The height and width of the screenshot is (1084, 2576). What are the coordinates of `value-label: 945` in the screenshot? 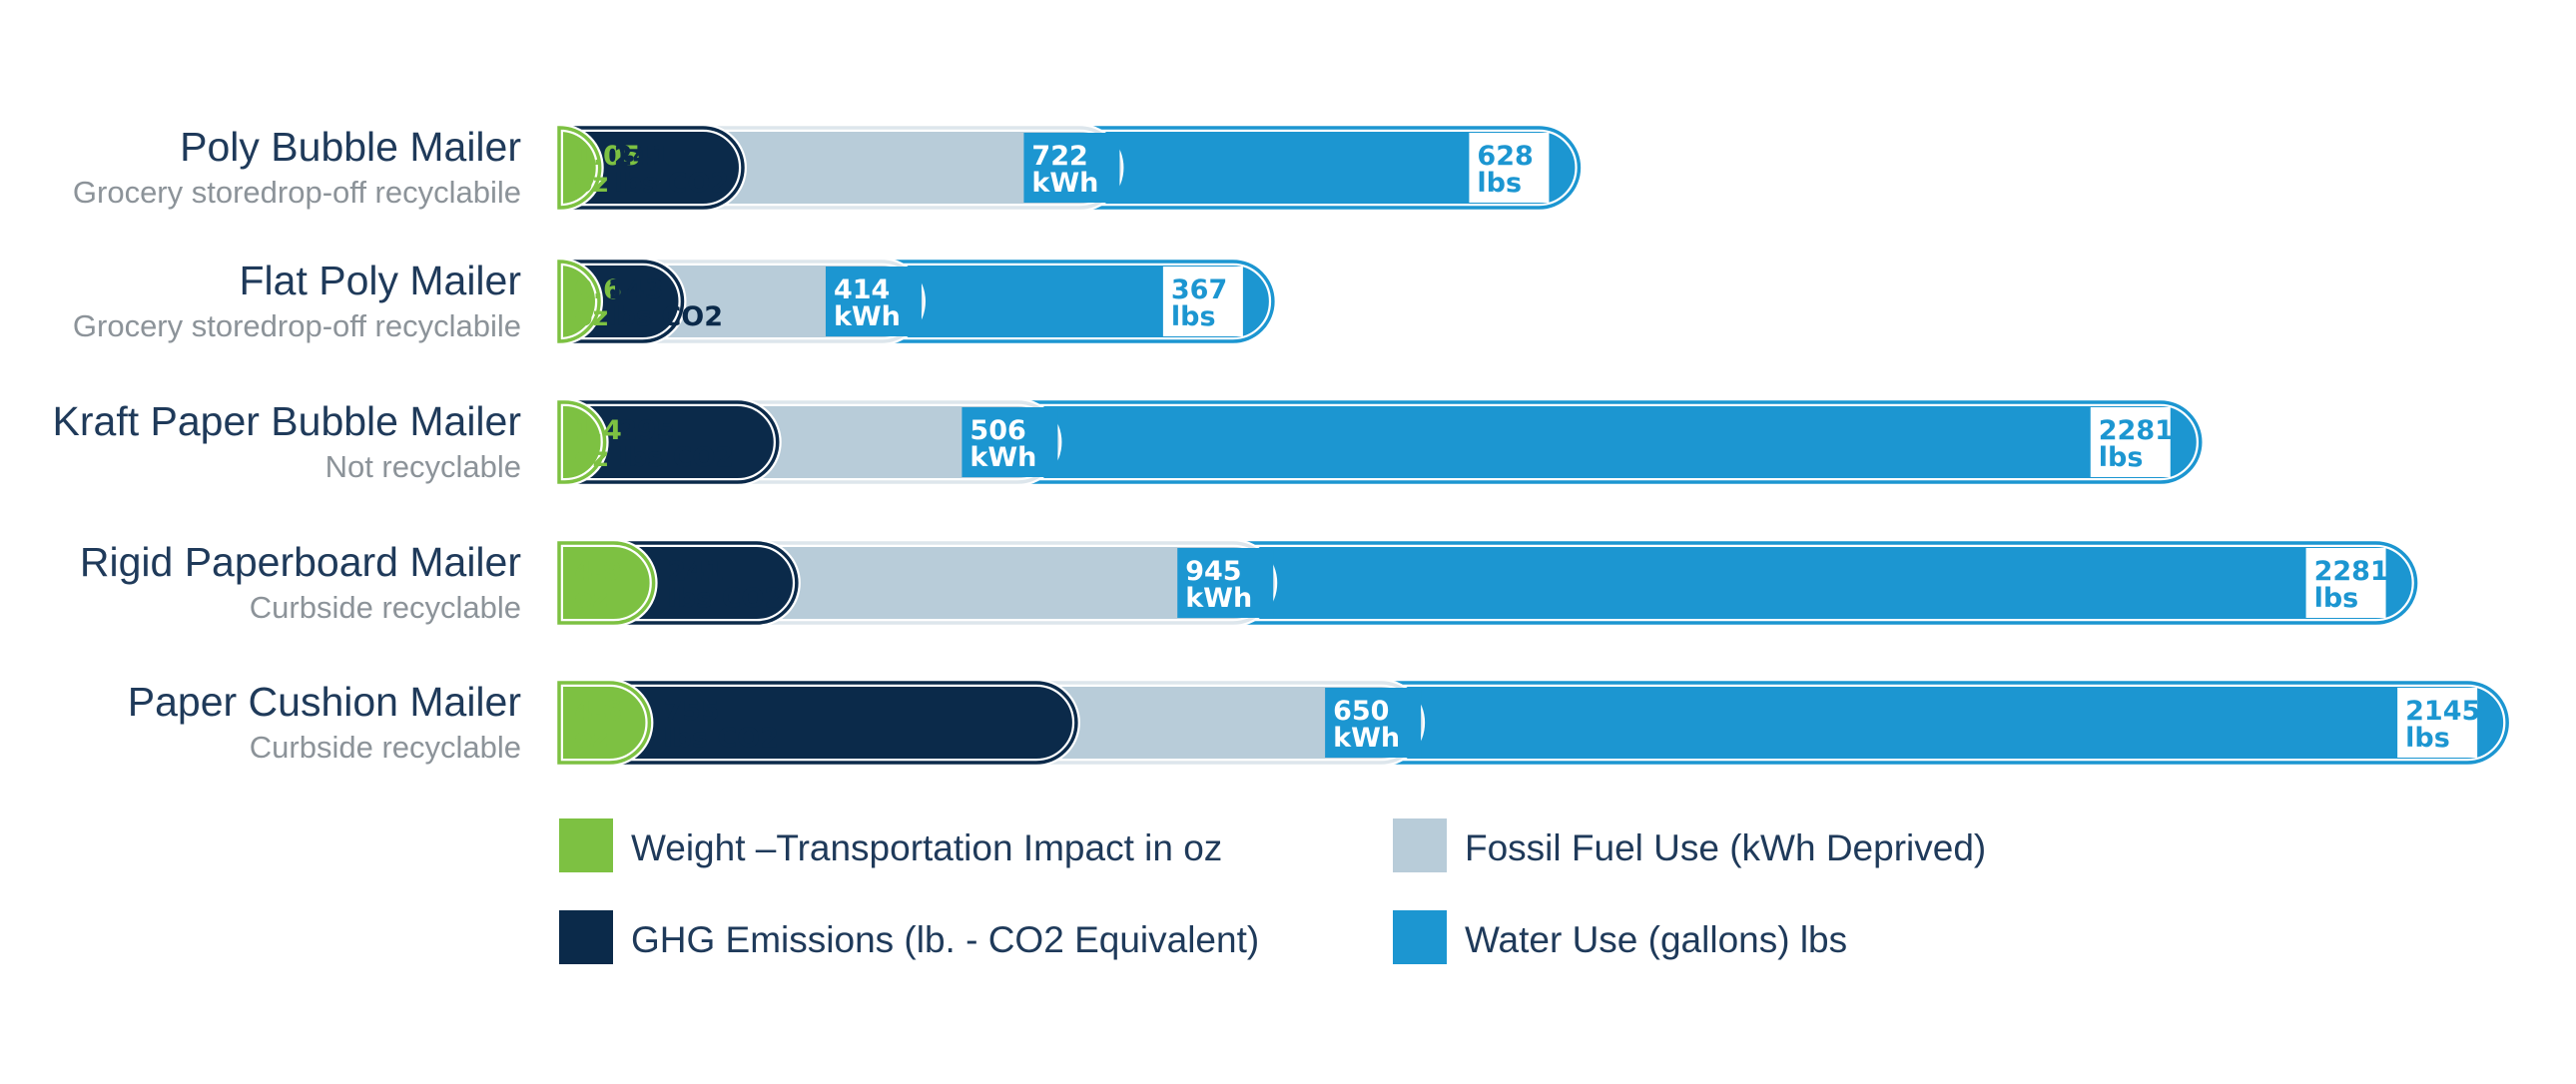 It's located at (1213, 571).